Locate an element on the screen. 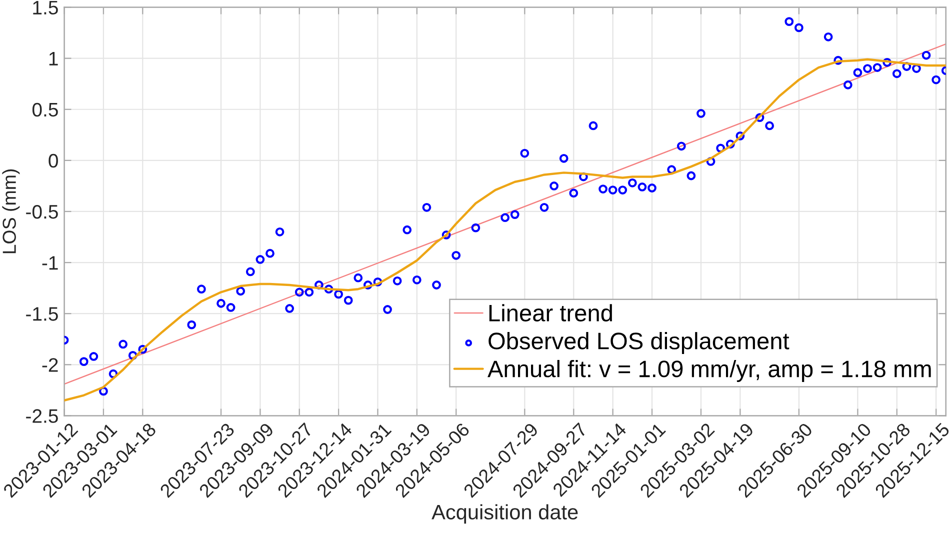  y-tick-label: -1 is located at coordinates (50, 263).